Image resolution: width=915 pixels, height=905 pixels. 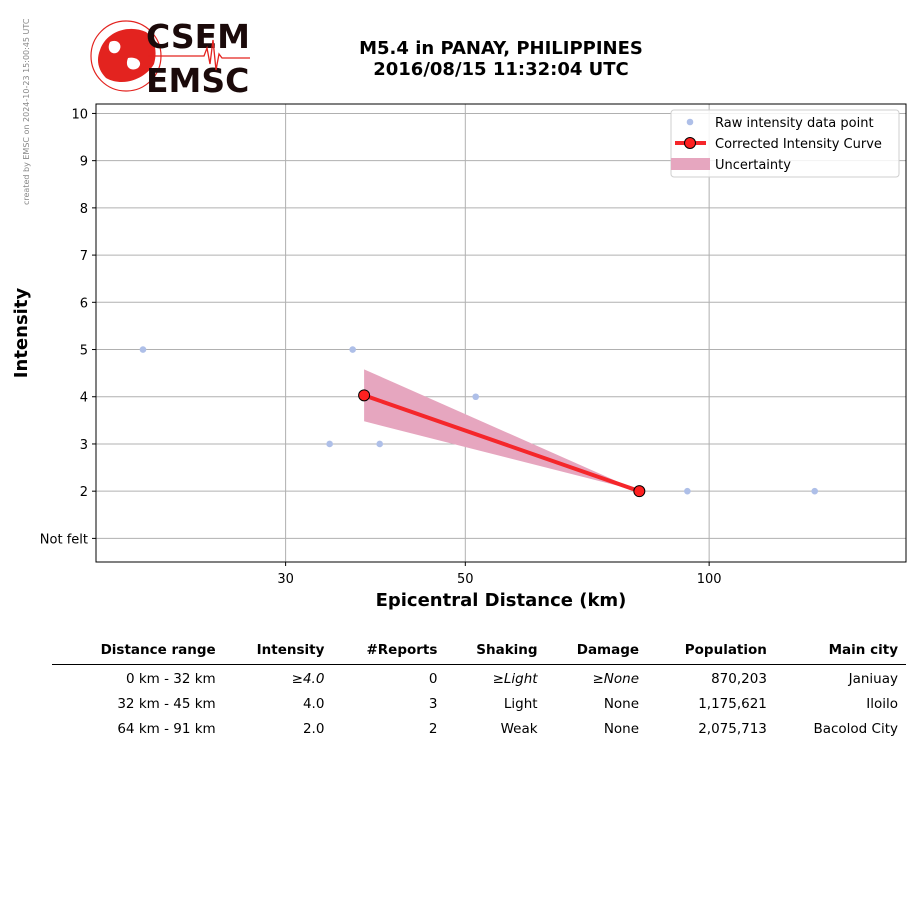 I want to click on table-header-cell: Intensity, so click(x=278, y=651).